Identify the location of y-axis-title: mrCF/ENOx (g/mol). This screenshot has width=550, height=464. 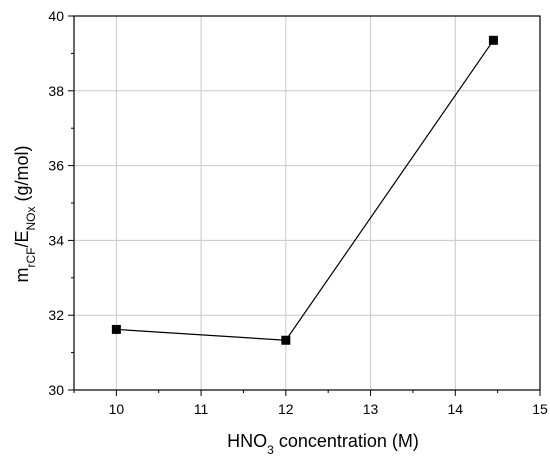
(25, 213).